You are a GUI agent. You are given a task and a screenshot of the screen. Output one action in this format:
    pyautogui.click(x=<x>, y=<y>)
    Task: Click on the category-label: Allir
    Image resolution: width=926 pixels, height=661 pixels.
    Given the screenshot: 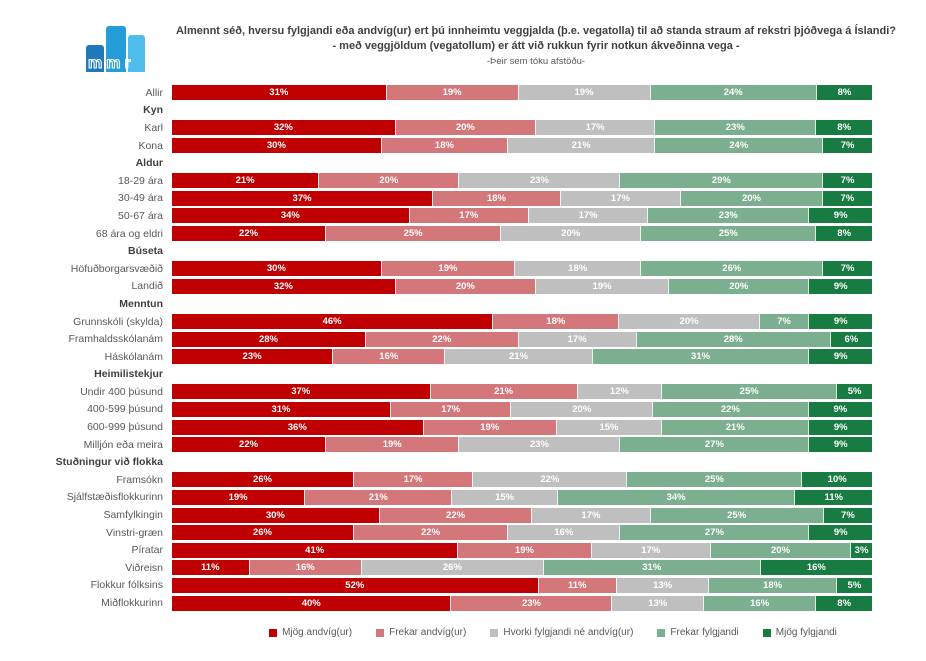 What is the action you would take?
    pyautogui.click(x=154, y=92)
    